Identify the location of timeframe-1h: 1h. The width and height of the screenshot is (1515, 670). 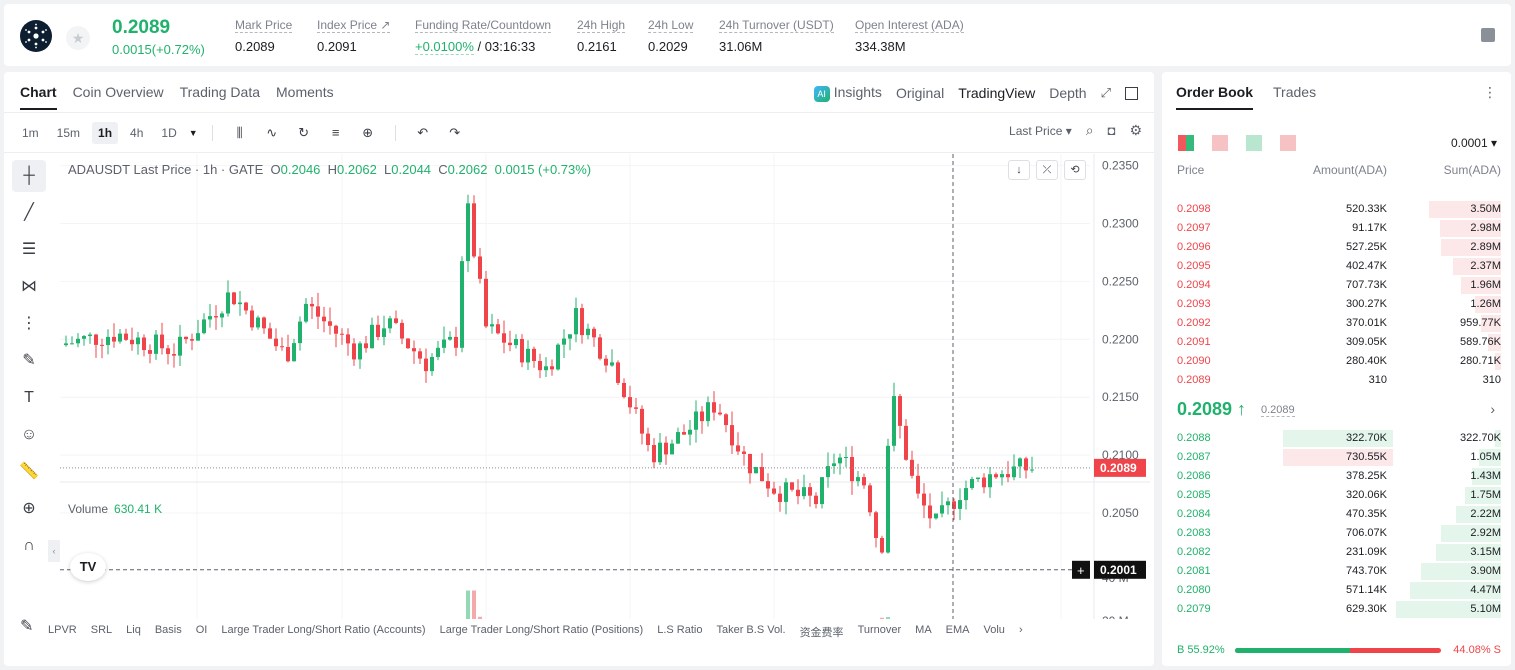
(105, 133).